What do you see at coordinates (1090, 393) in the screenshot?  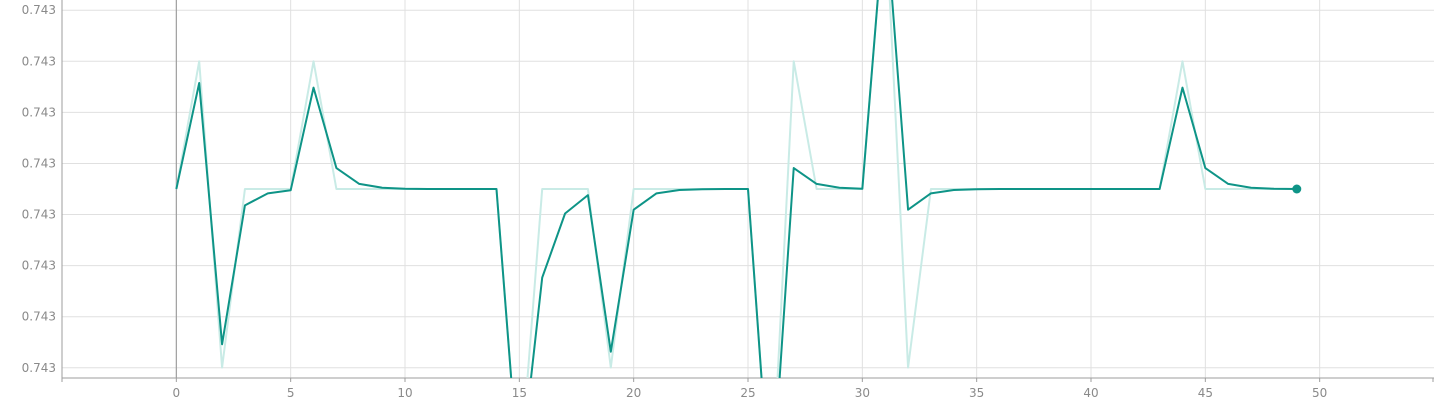 I see `x-tick-label: 40` at bounding box center [1090, 393].